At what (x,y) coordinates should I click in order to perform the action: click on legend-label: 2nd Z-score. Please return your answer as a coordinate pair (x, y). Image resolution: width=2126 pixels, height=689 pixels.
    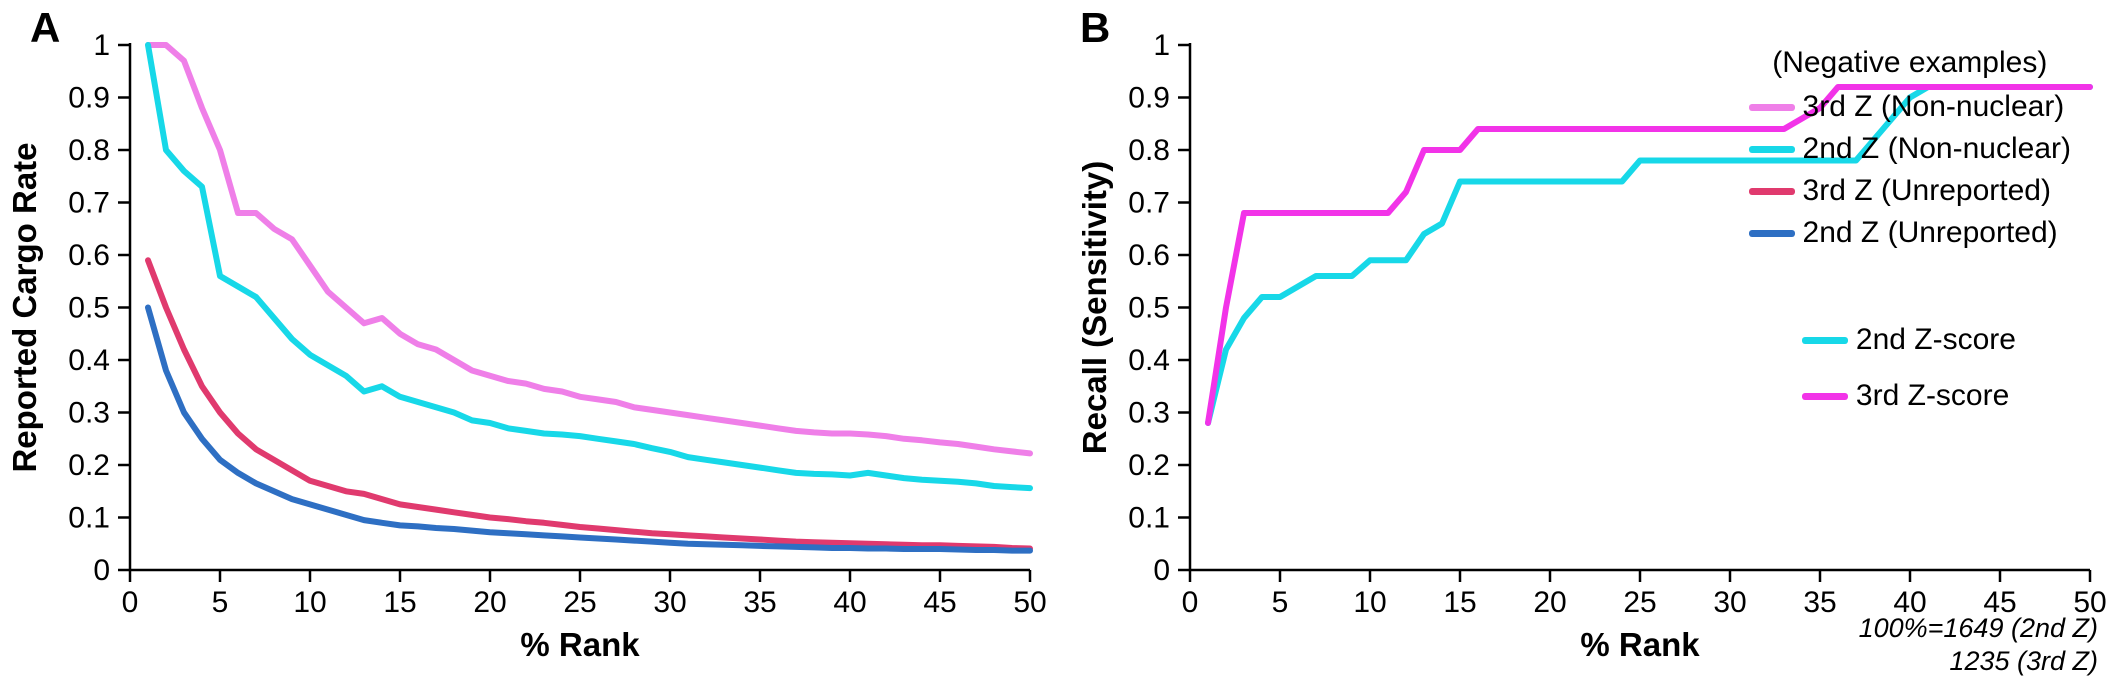
    Looking at the image, I should click on (1935, 339).